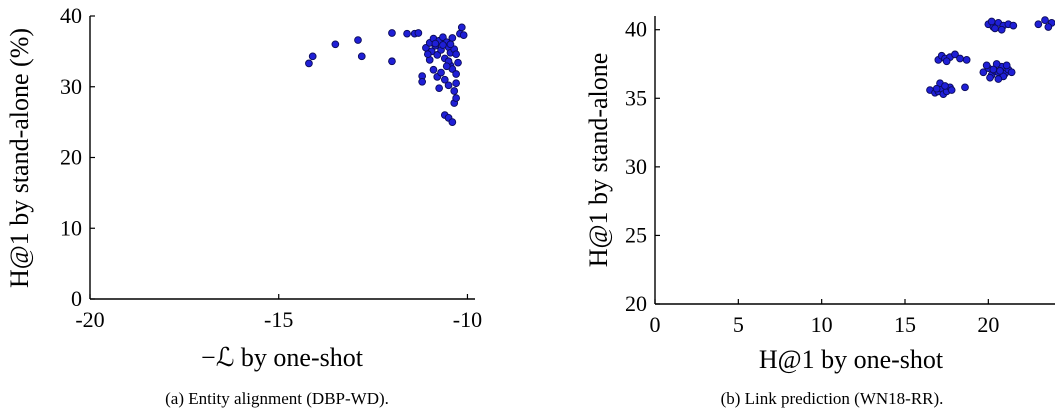 Image resolution: width=1055 pixels, height=413 pixels. What do you see at coordinates (282, 357) in the screenshot?
I see `x-axis-label: −ℒ by one-shot` at bounding box center [282, 357].